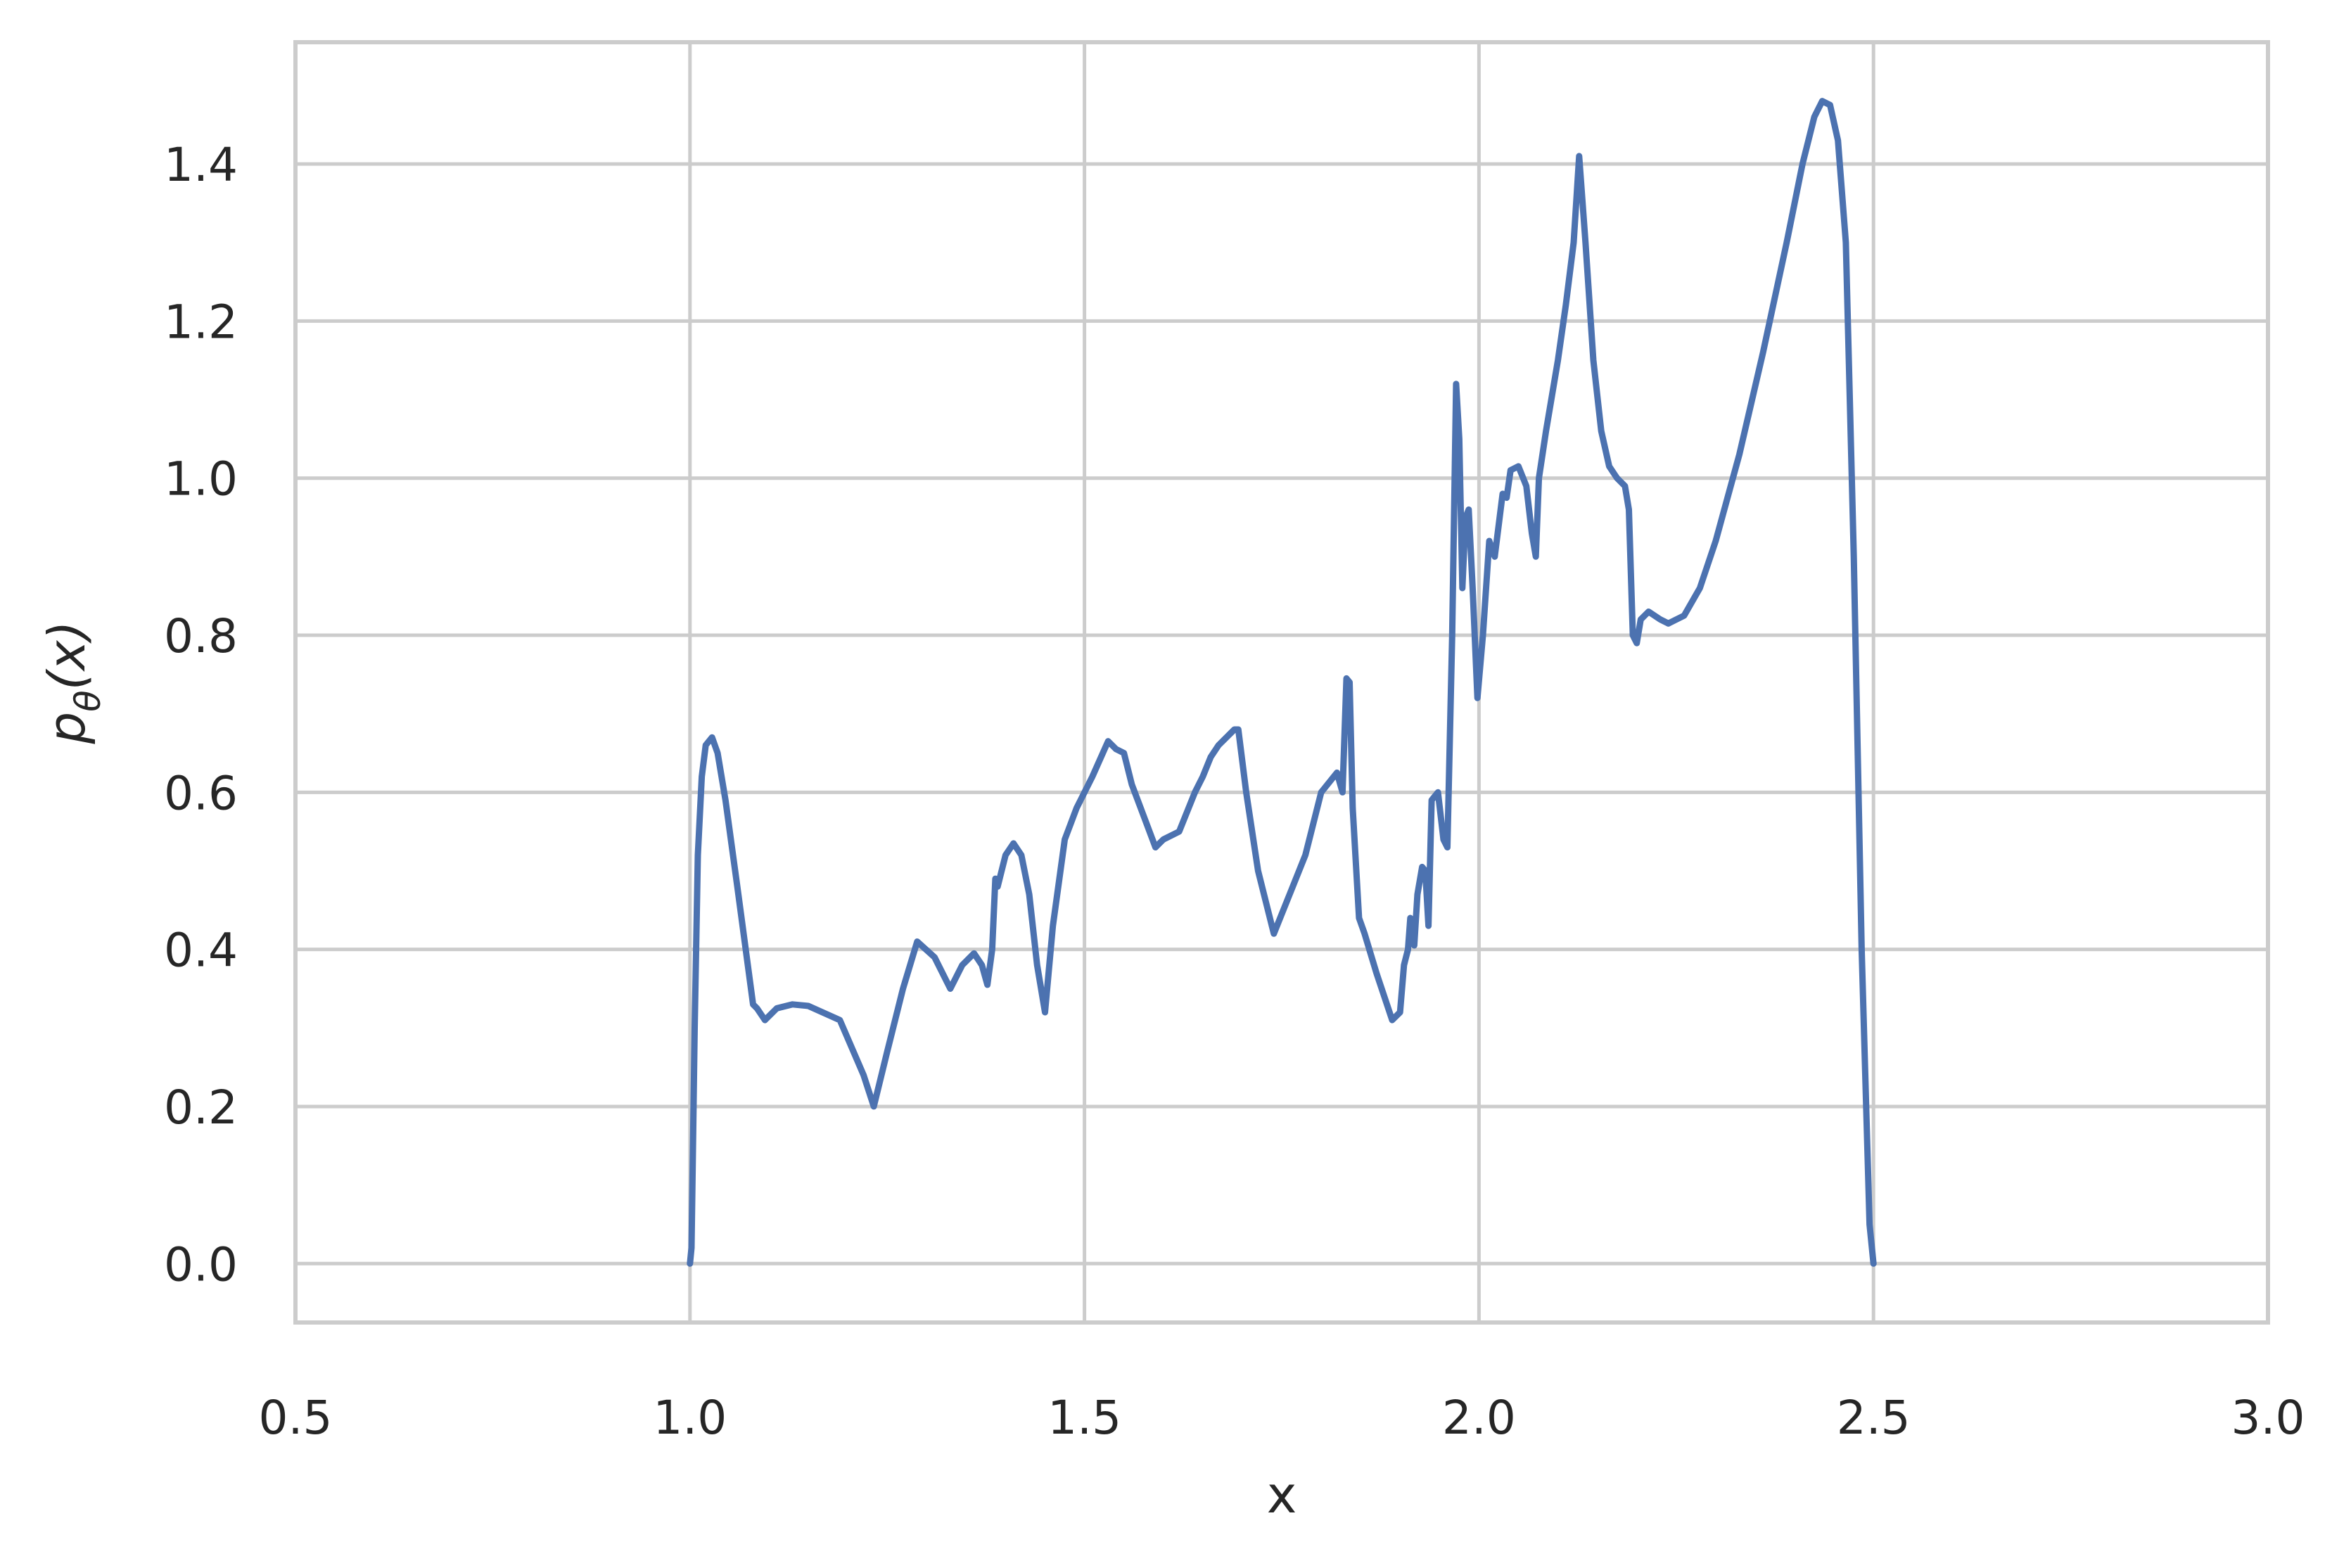 This screenshot has width=2351, height=1568. I want to click on x-tick-label: 1.0, so click(690, 1418).